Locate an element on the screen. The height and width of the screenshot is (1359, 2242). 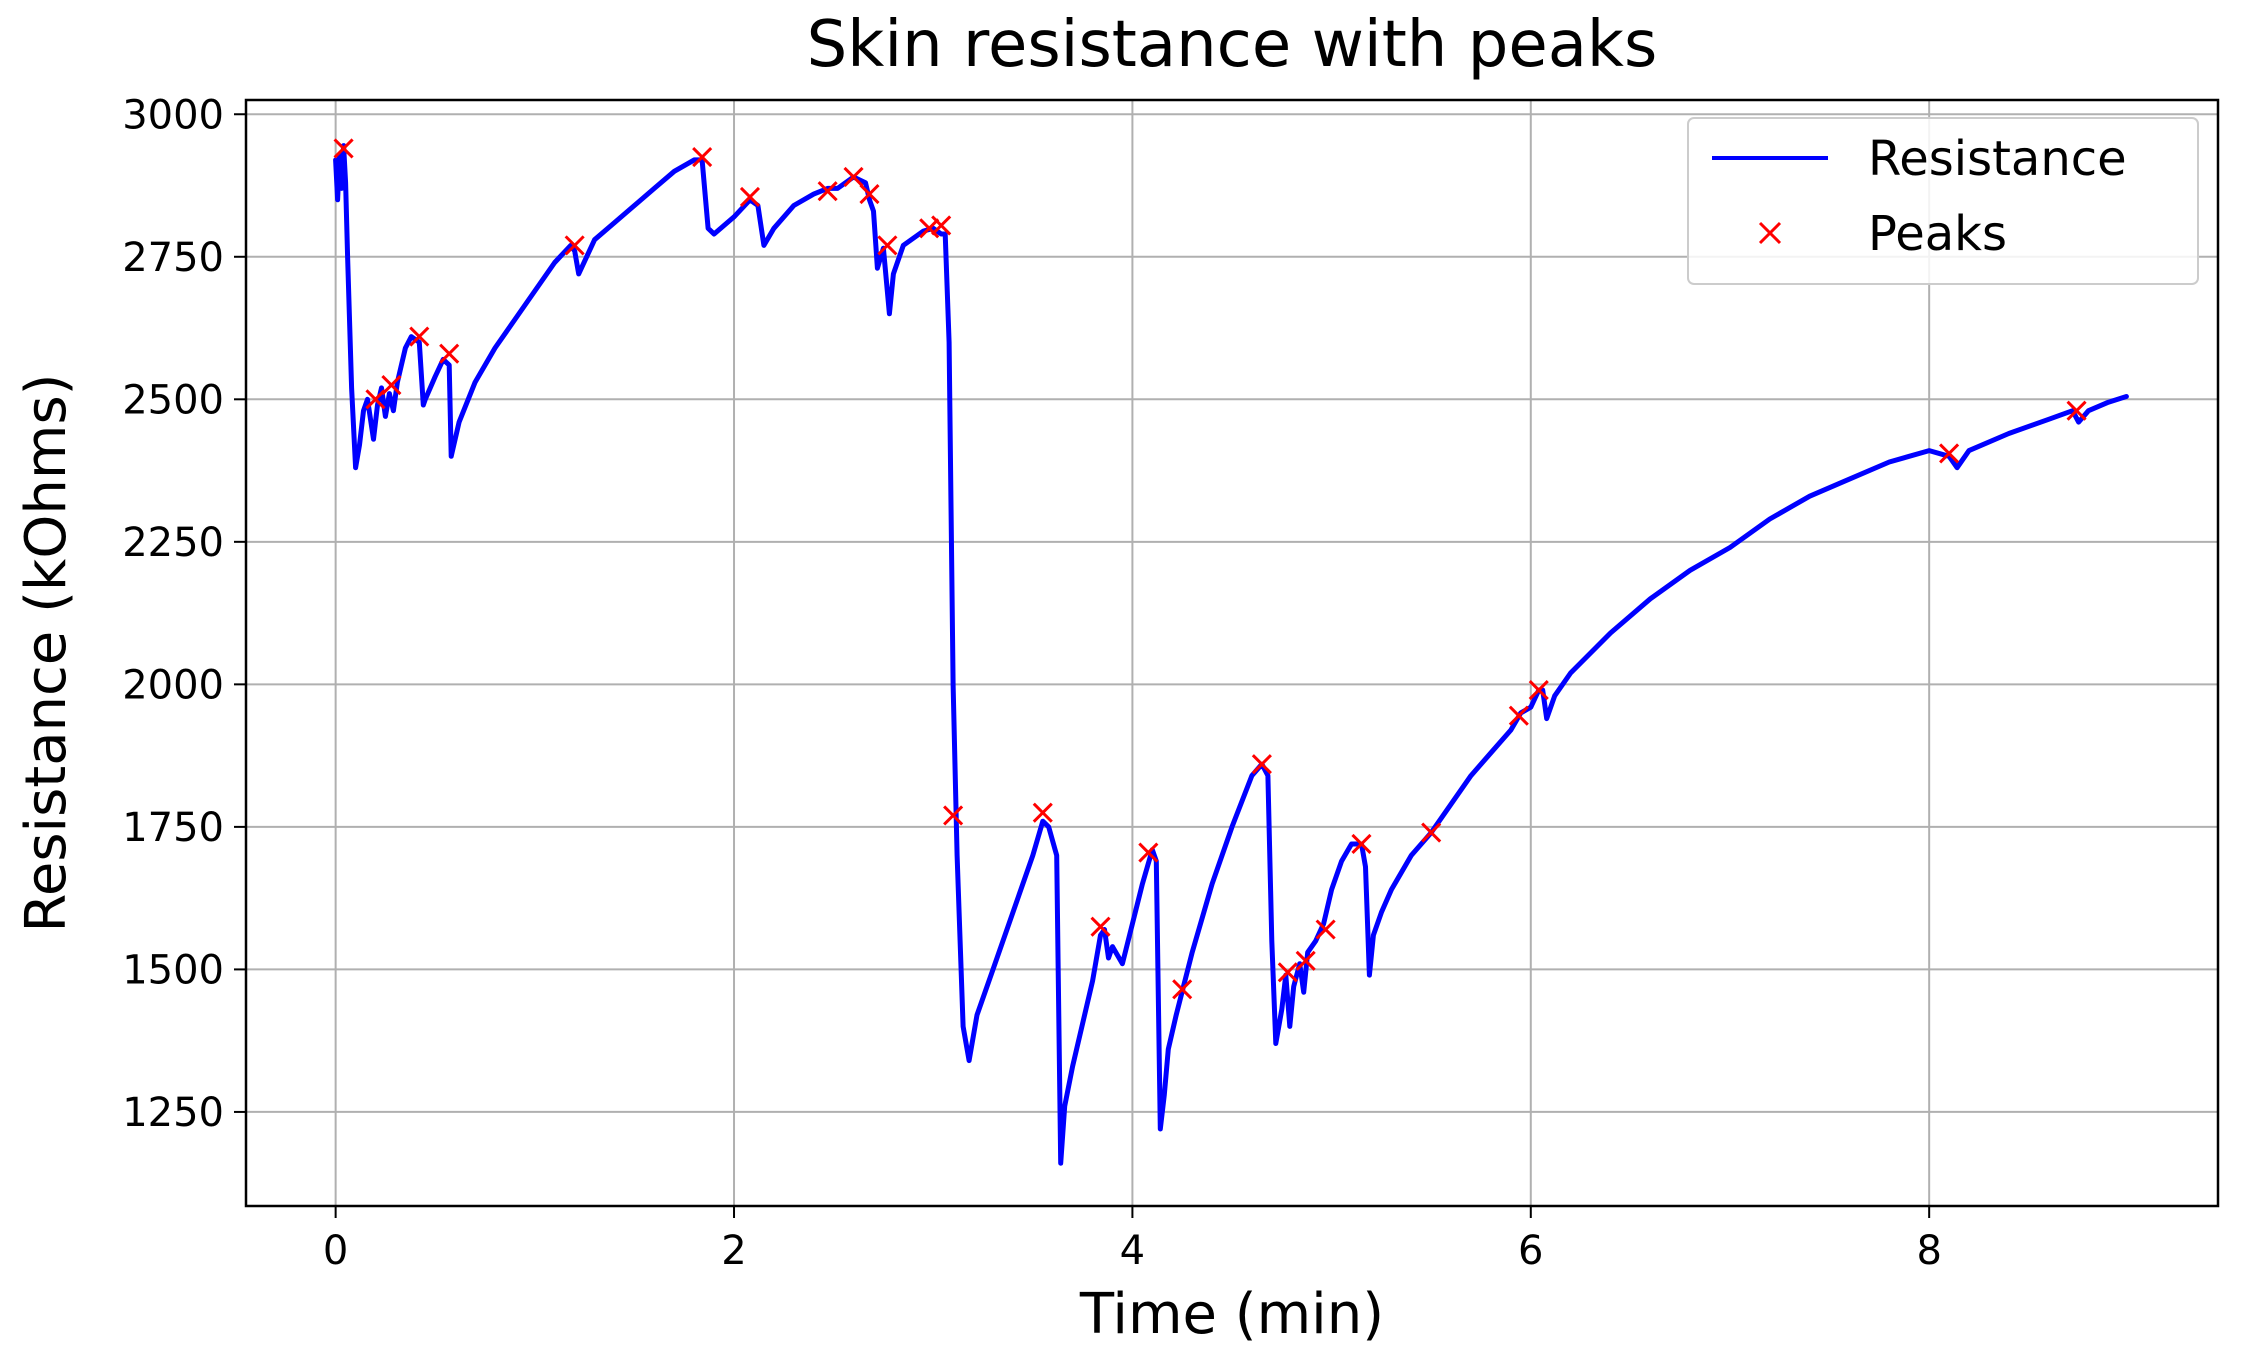
legend-x-marker is located at coordinates (1770, 233).